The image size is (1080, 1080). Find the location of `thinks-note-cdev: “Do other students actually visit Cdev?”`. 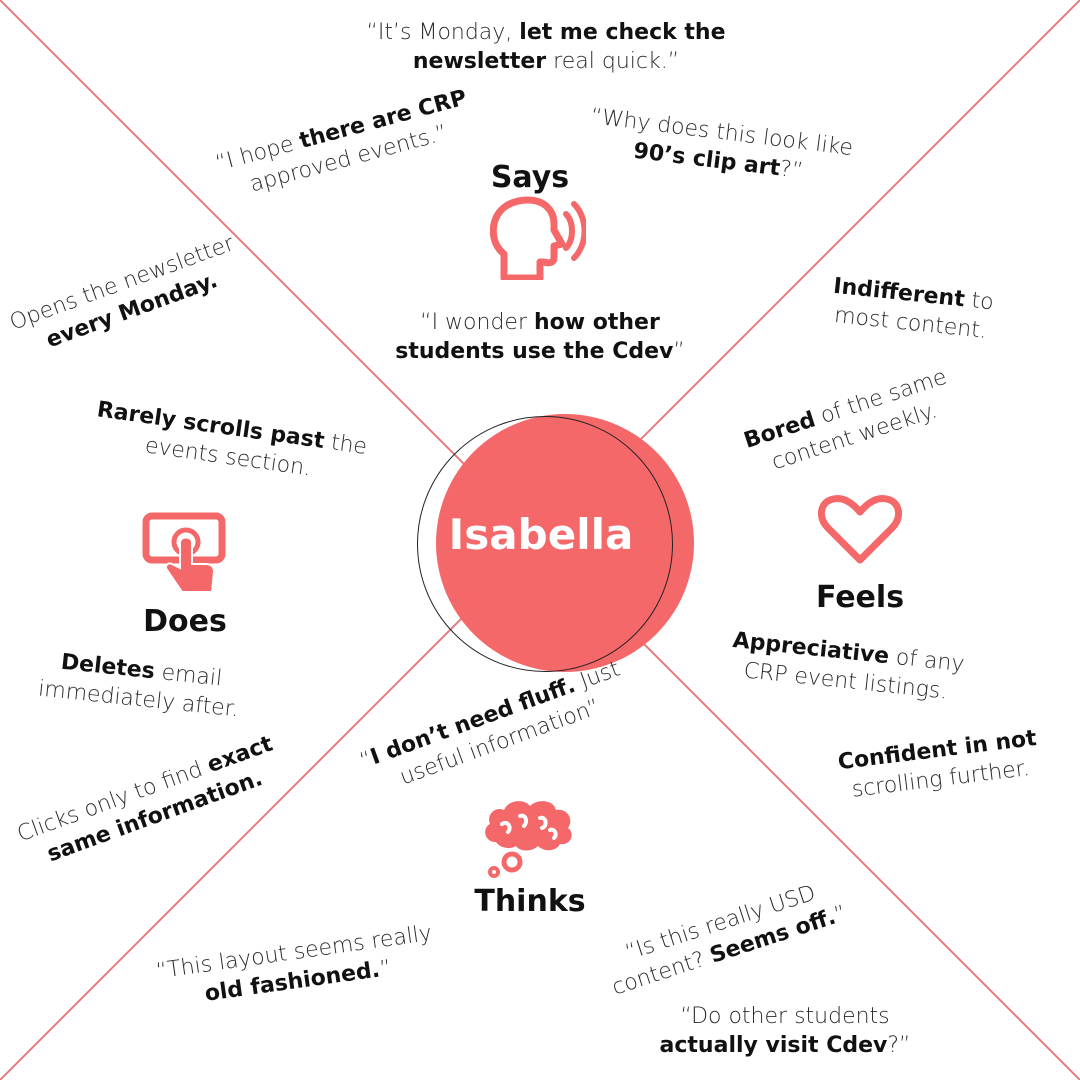

thinks-note-cdev: “Do other students actually visit Cdev?” is located at coordinates (785, 1031).